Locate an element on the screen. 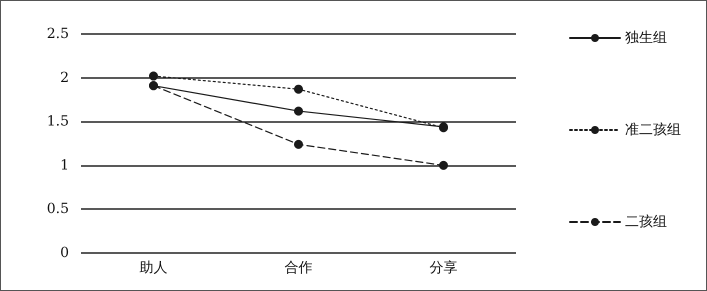 This screenshot has height=291, width=707. y-tick-label: 1.5 is located at coordinates (57, 122).